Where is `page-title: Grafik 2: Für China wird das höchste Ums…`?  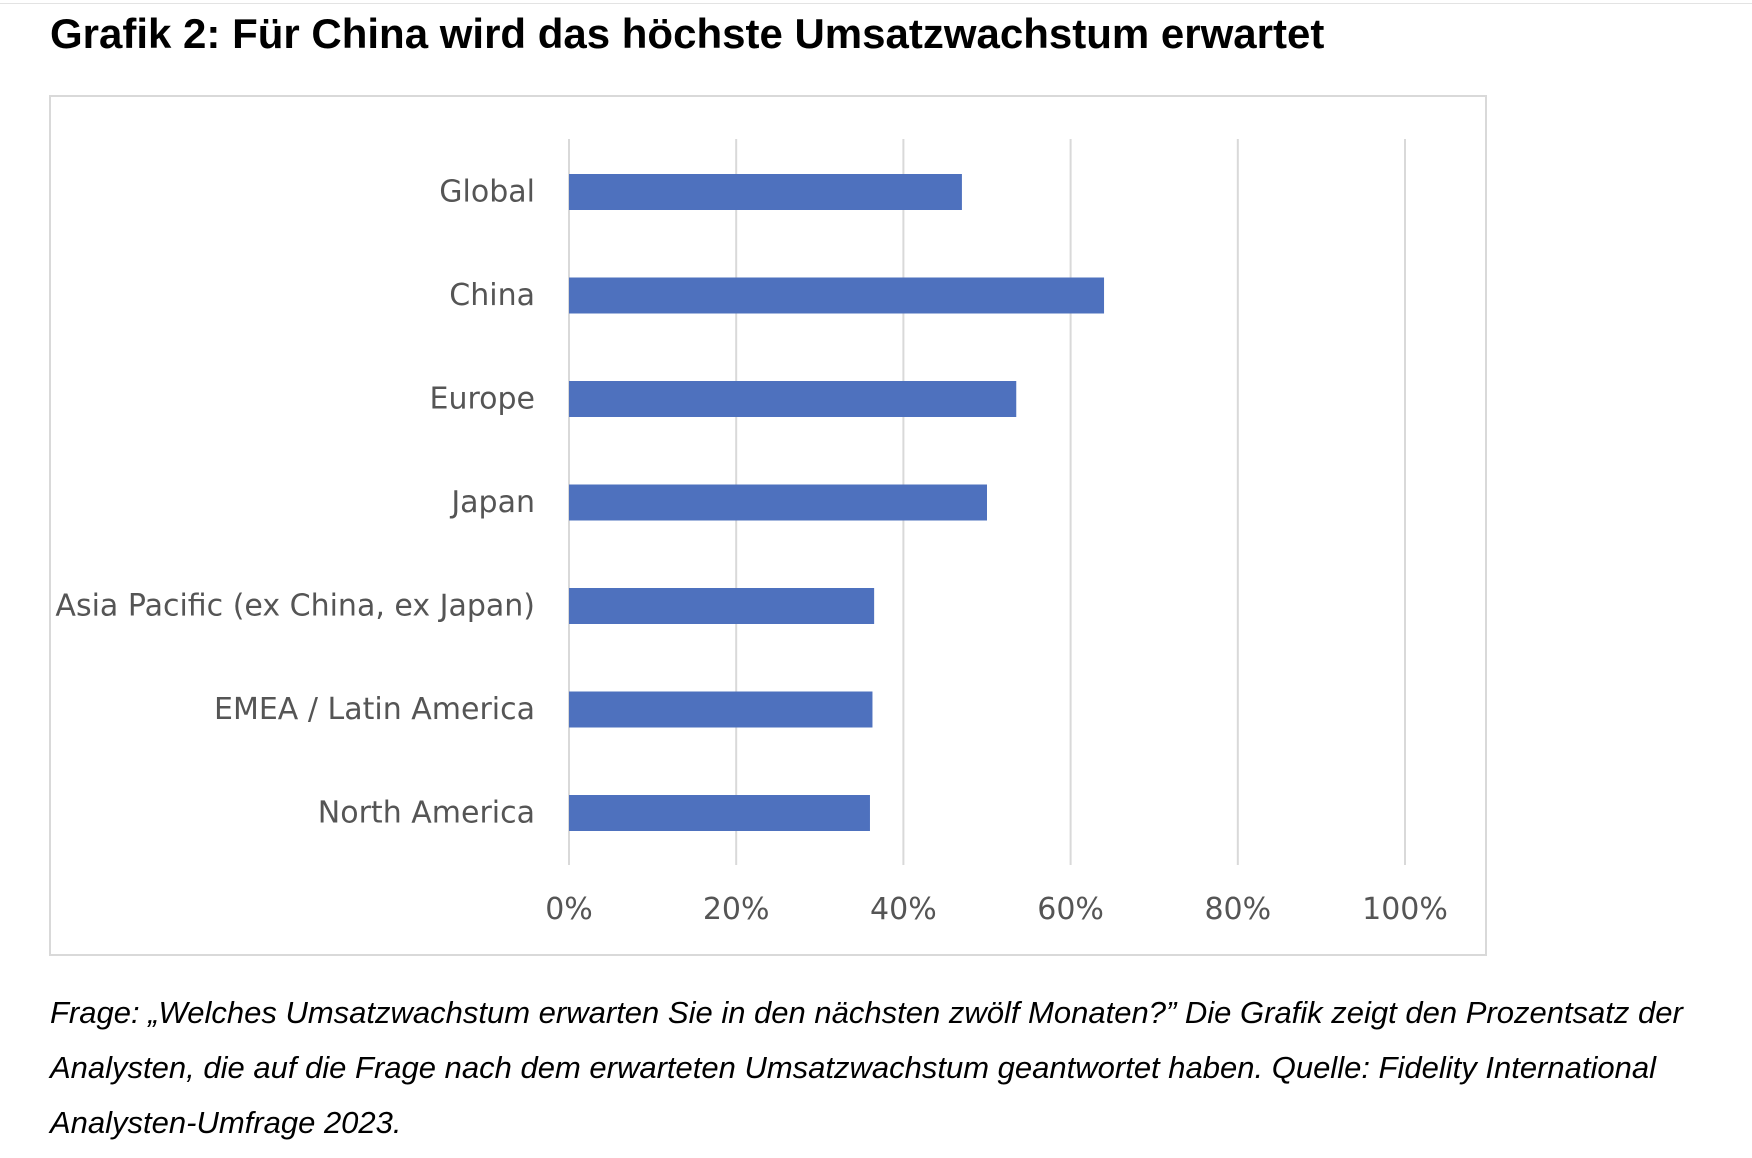 page-title: Grafik 2: Für China wird das höchste Ums… is located at coordinates (687, 33).